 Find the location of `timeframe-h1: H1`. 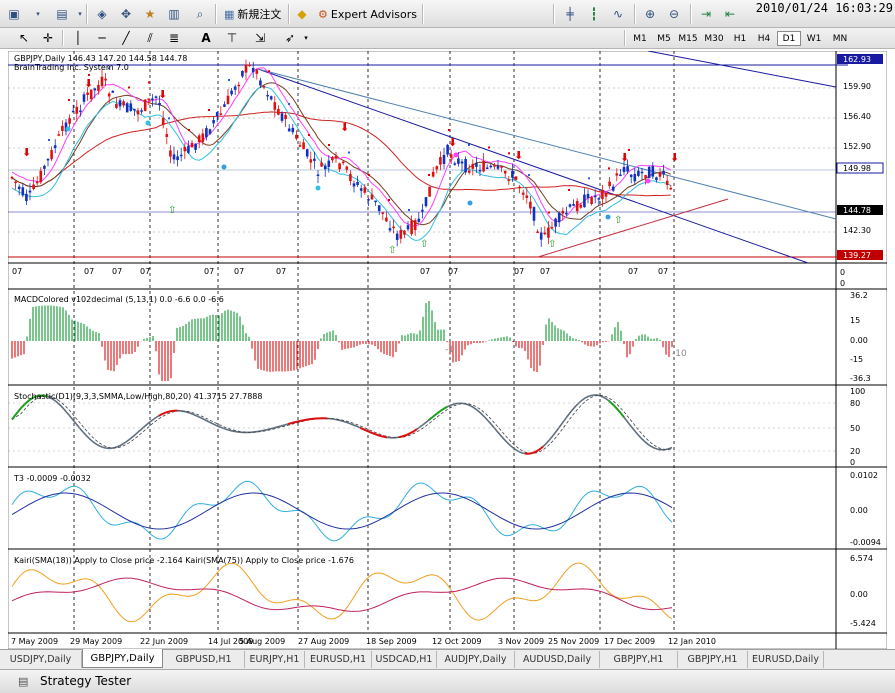

timeframe-h1: H1 is located at coordinates (740, 38).